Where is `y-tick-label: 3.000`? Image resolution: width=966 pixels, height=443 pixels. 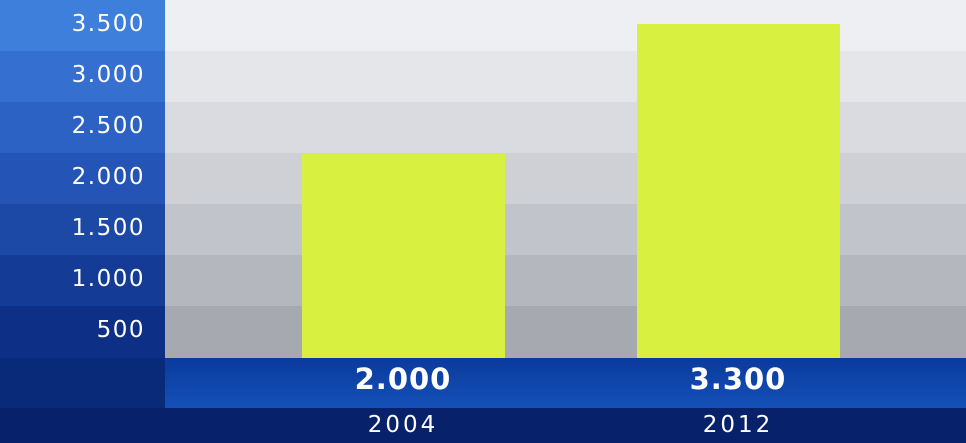 y-tick-label: 3.000 is located at coordinates (108, 75).